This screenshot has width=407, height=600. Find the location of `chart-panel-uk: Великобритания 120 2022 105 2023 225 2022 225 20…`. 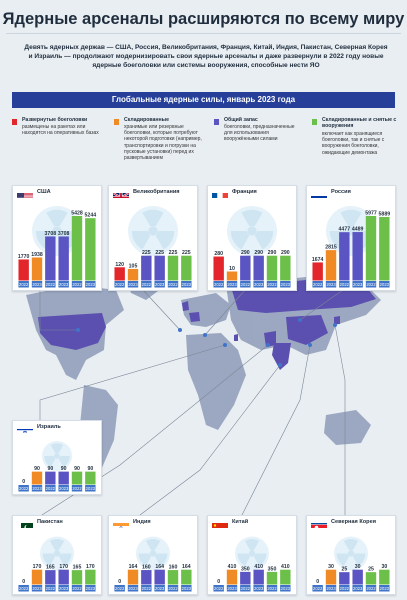

chart-panel-uk: Великобритания 120 2022 105 2023 225 2022 225 20… is located at coordinates (153, 238).